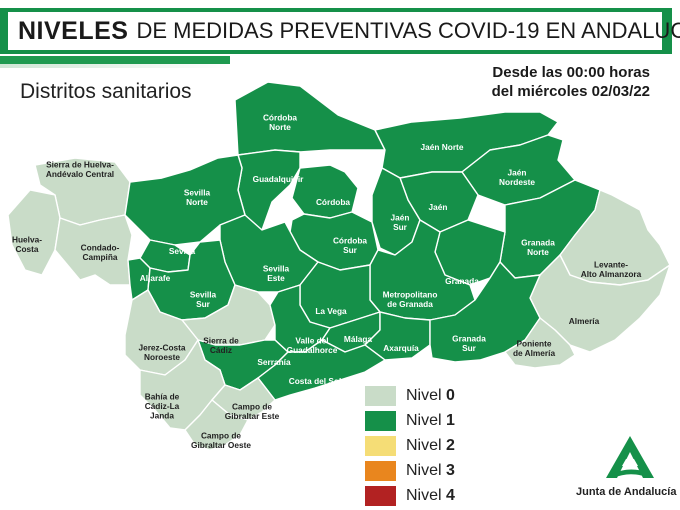  I want to click on district-label-jerez-costa-noroeste: Jerez-Costa Noroeste, so click(161, 352).